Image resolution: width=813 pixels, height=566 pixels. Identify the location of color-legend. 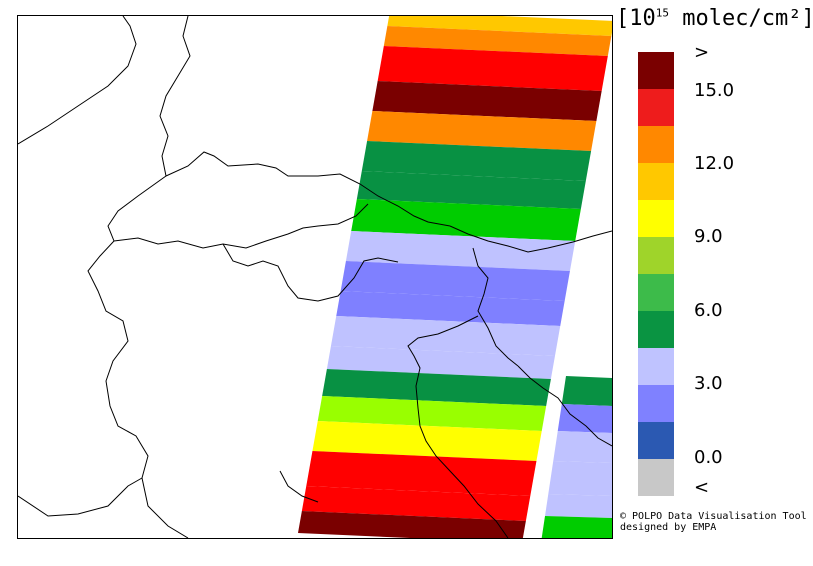
(656, 274).